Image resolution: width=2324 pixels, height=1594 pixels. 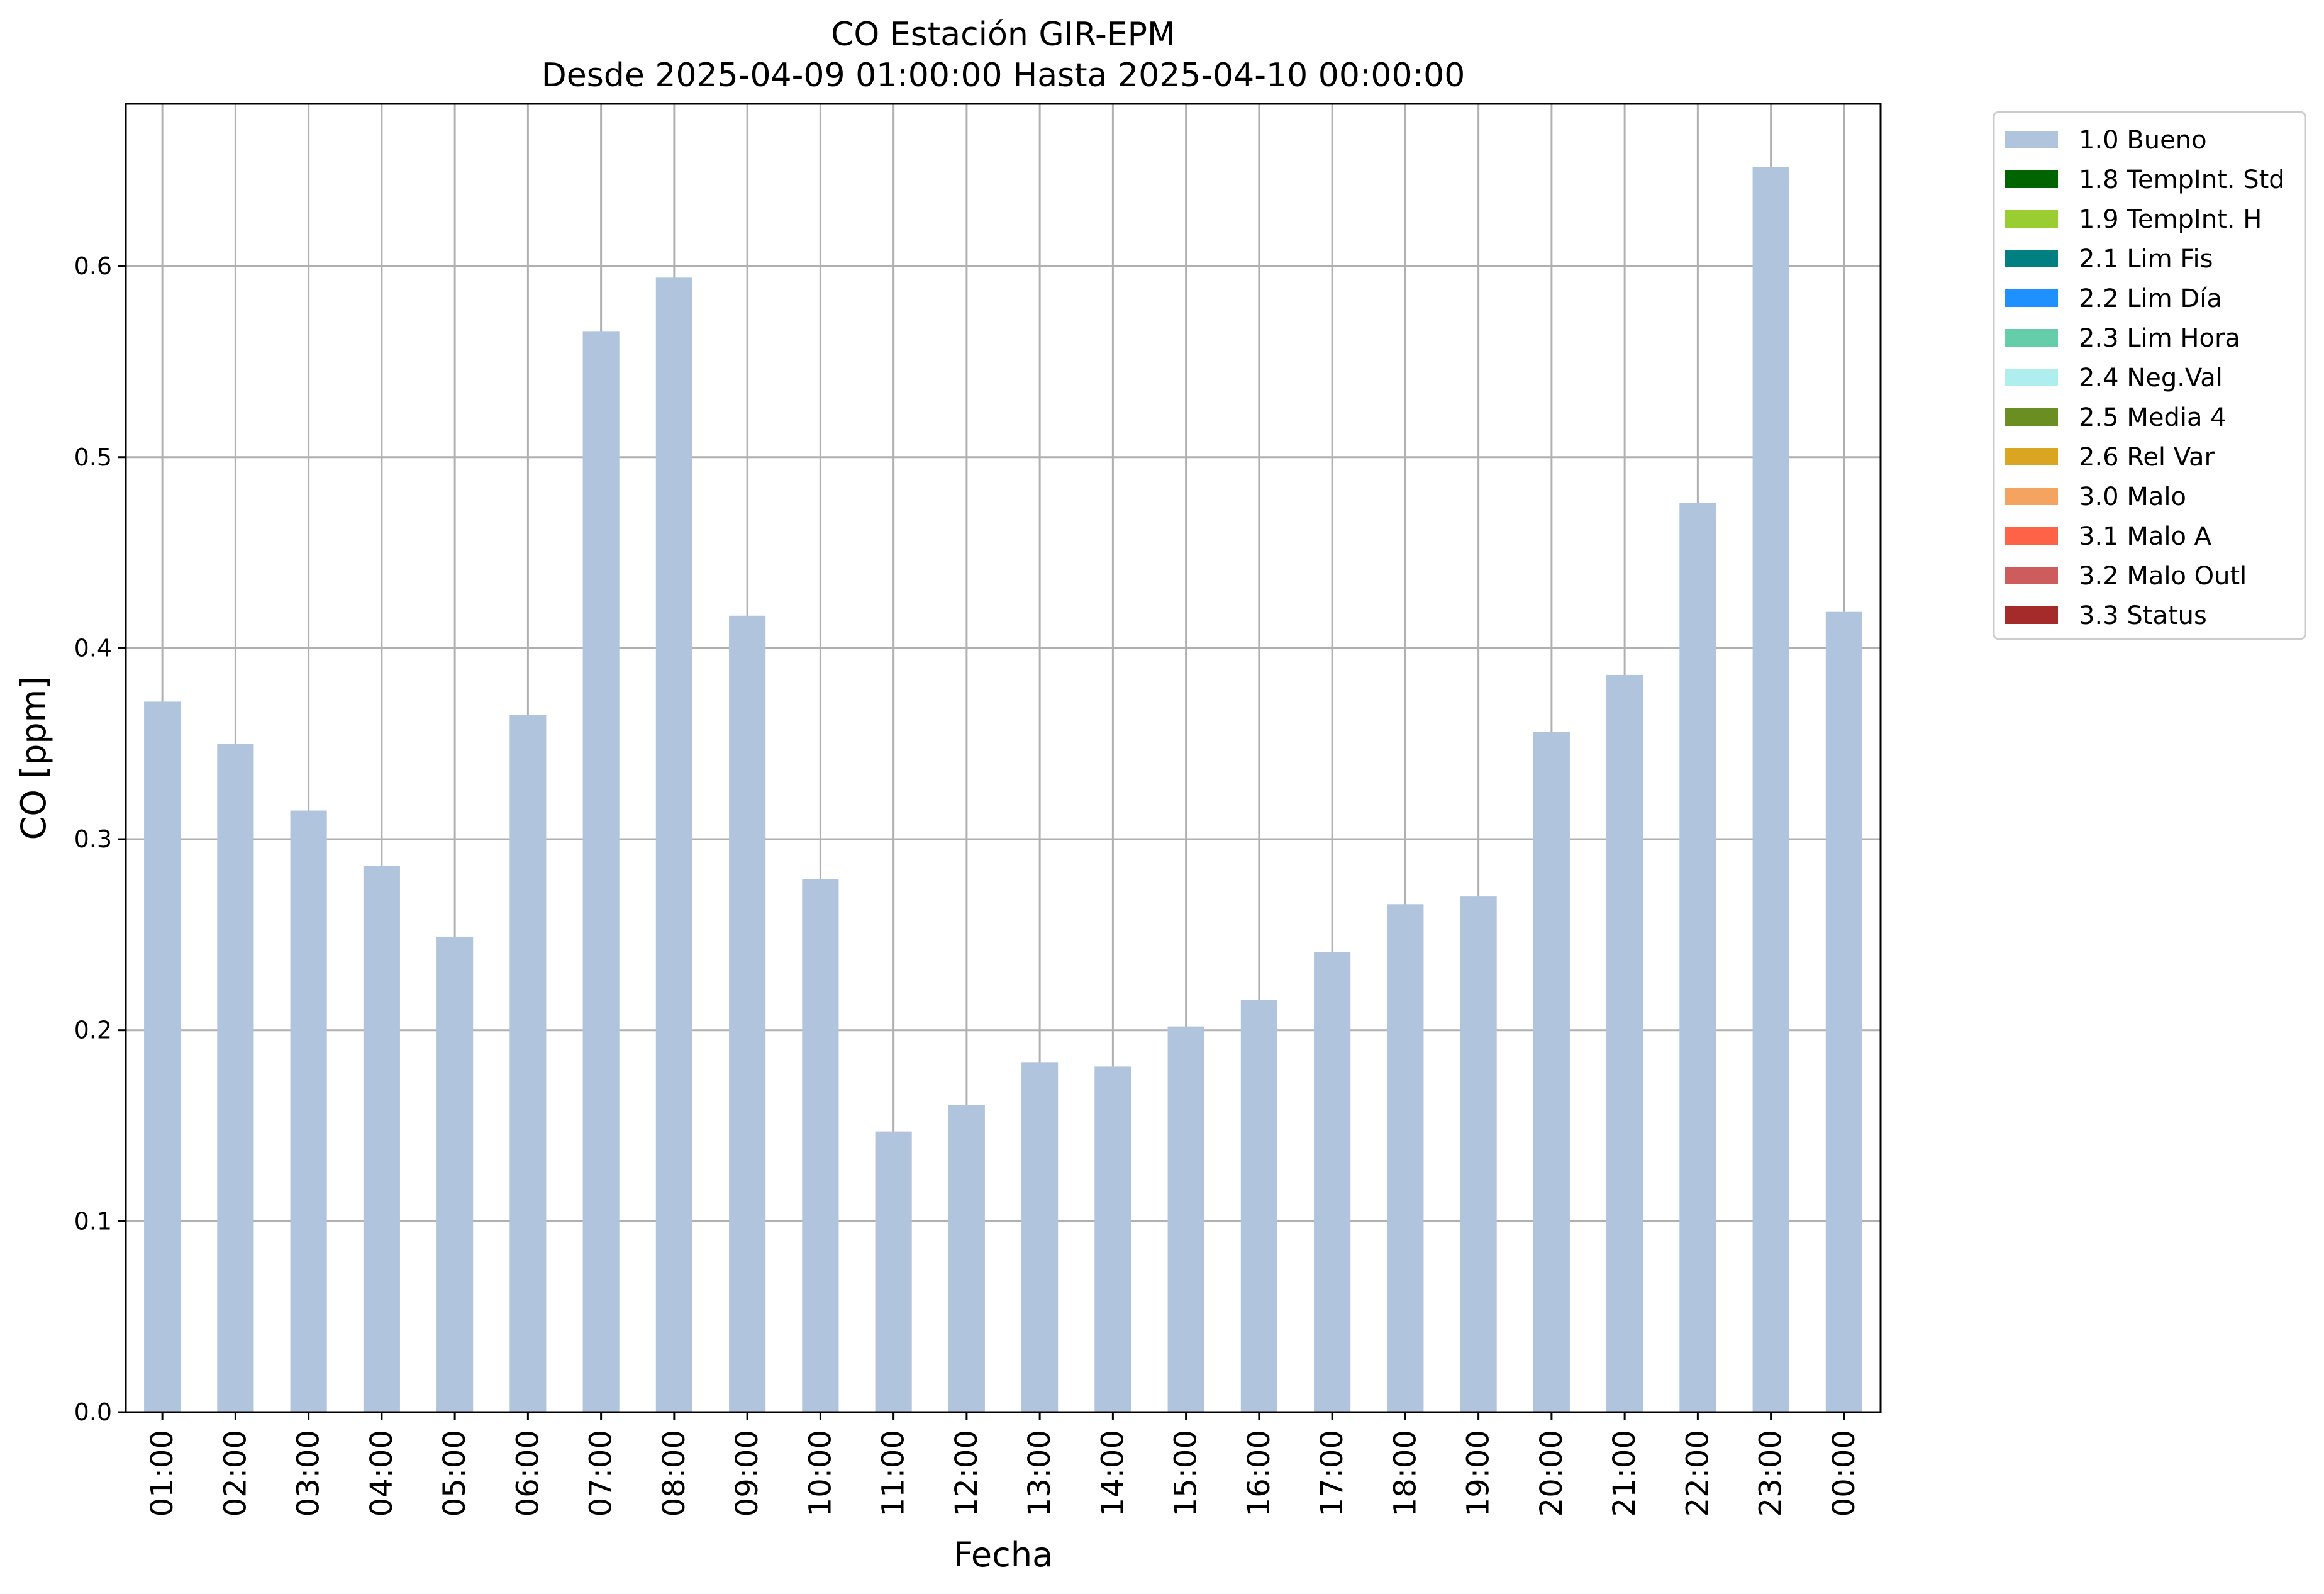 What do you see at coordinates (1844, 1473) in the screenshot?
I see `x-tick-label: 00:00` at bounding box center [1844, 1473].